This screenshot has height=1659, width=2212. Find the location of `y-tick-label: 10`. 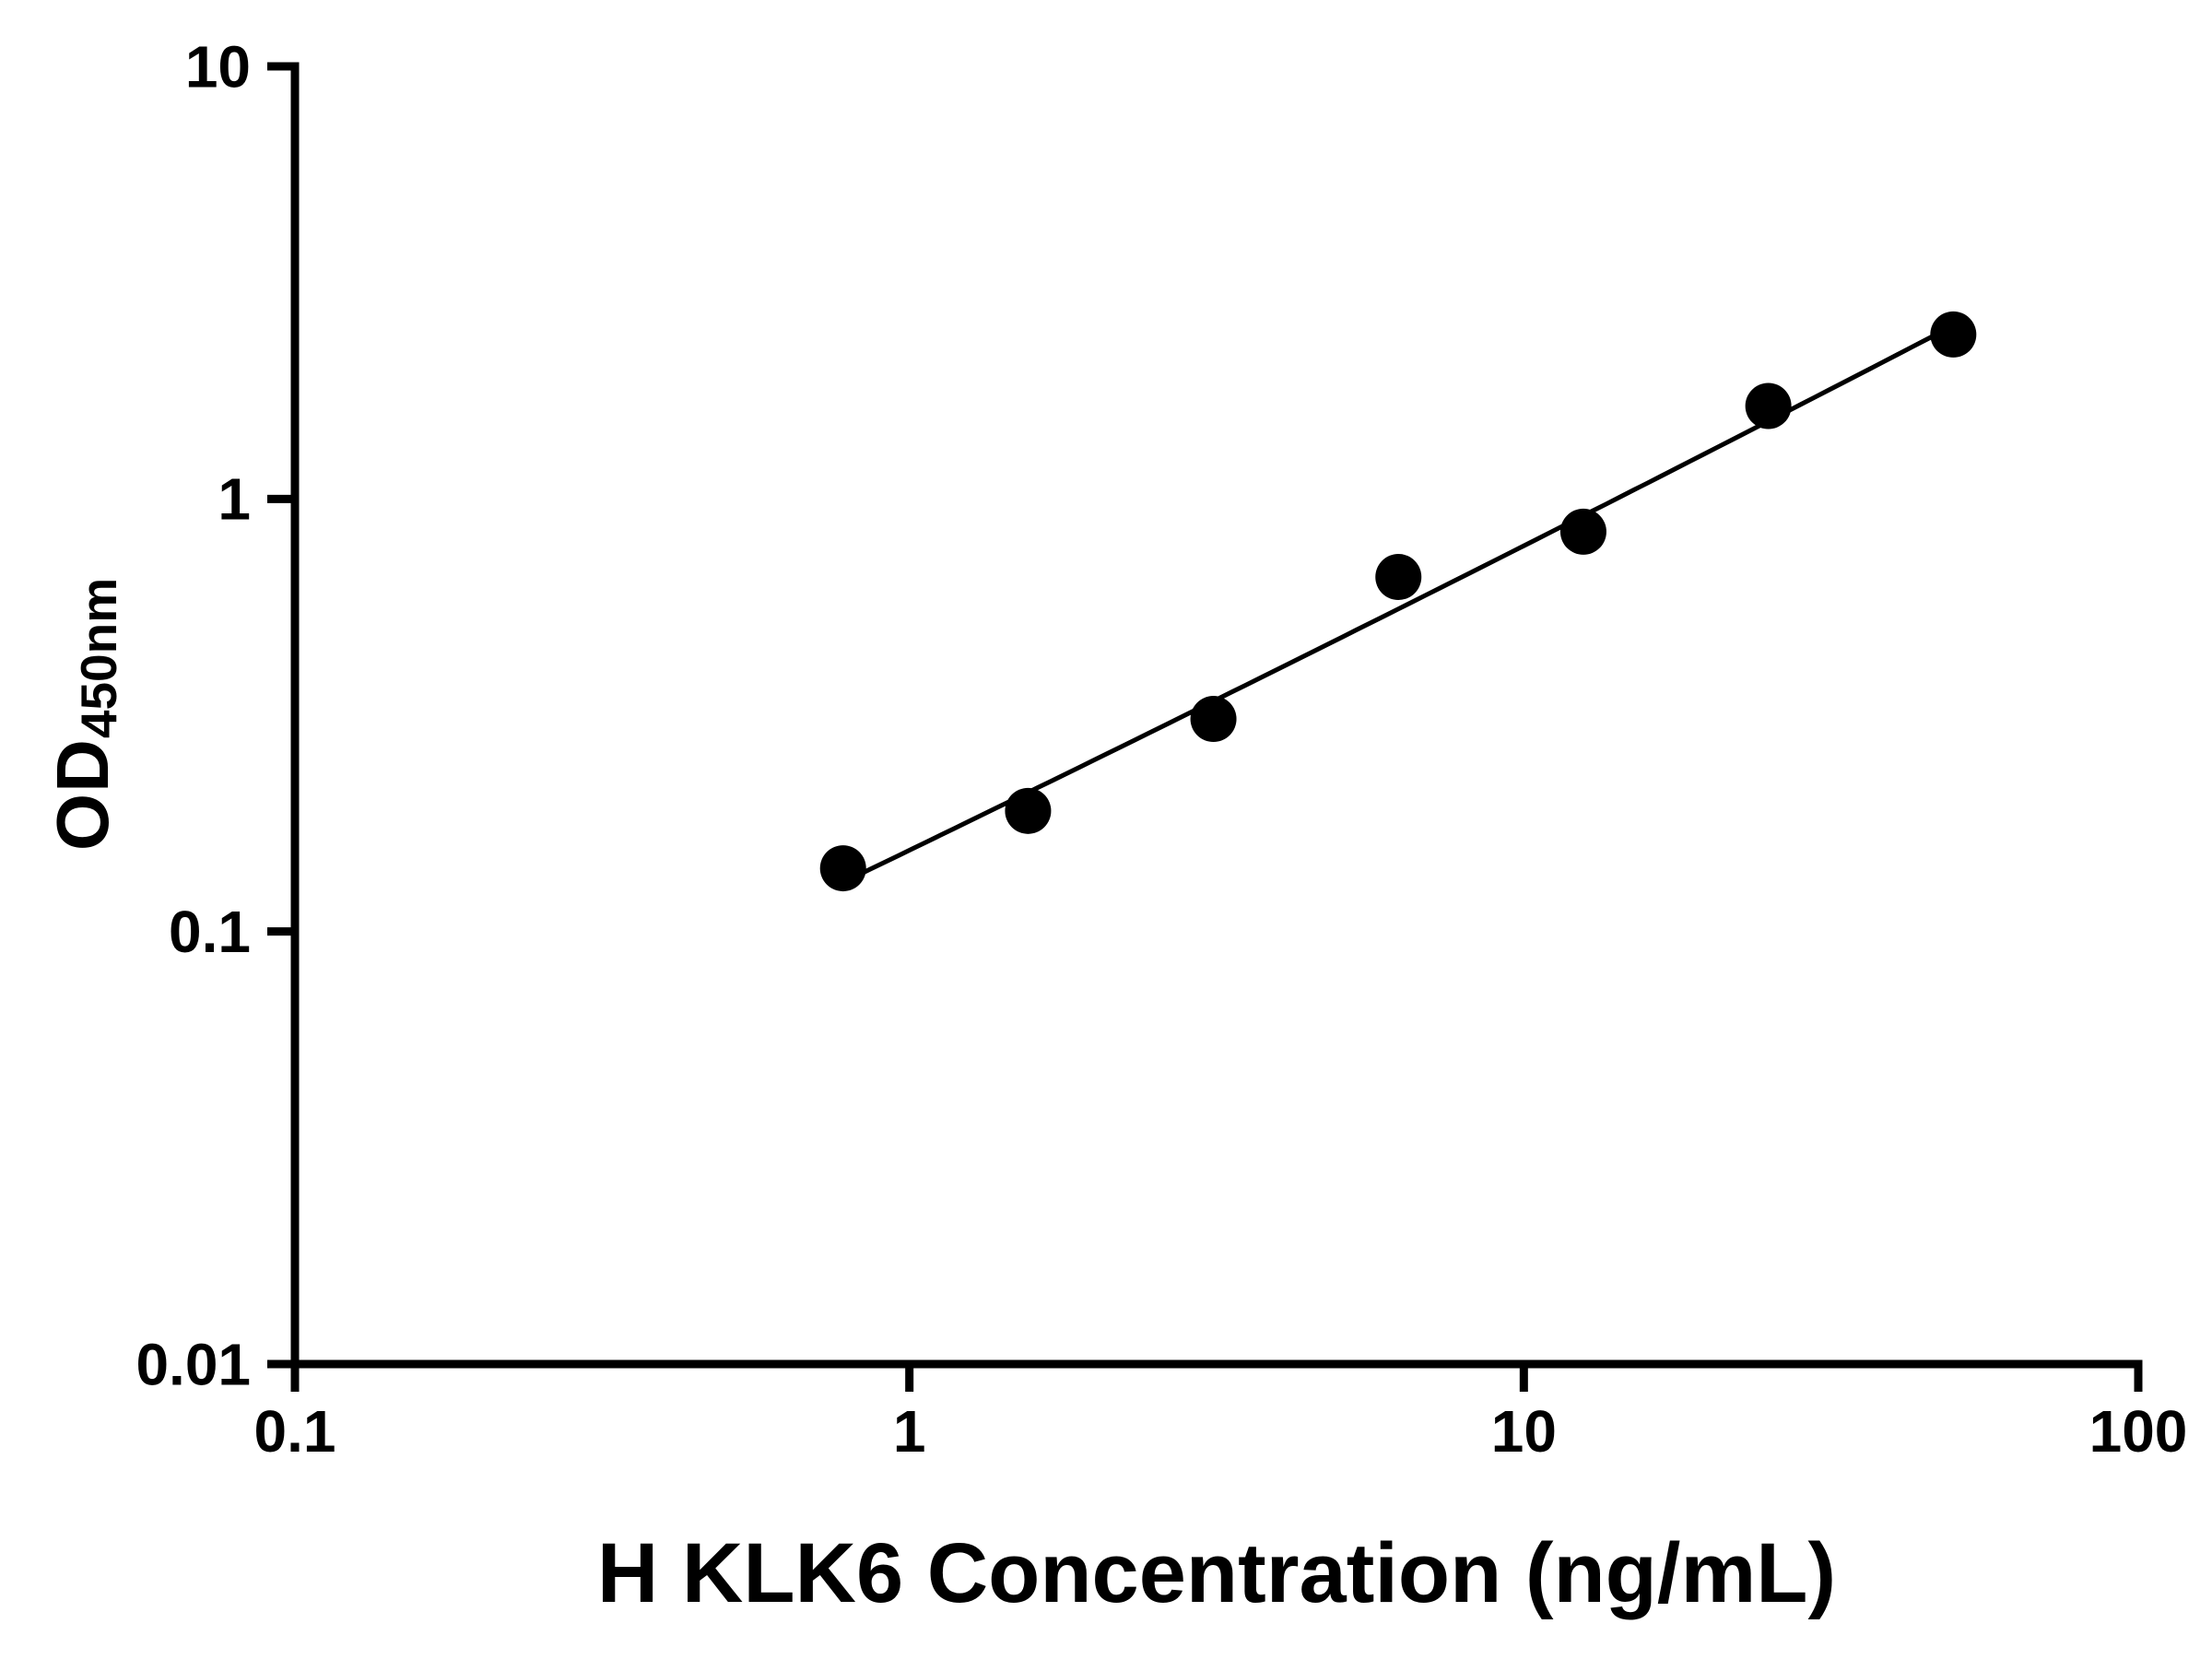

y-tick-label: 10 is located at coordinates (218, 66).